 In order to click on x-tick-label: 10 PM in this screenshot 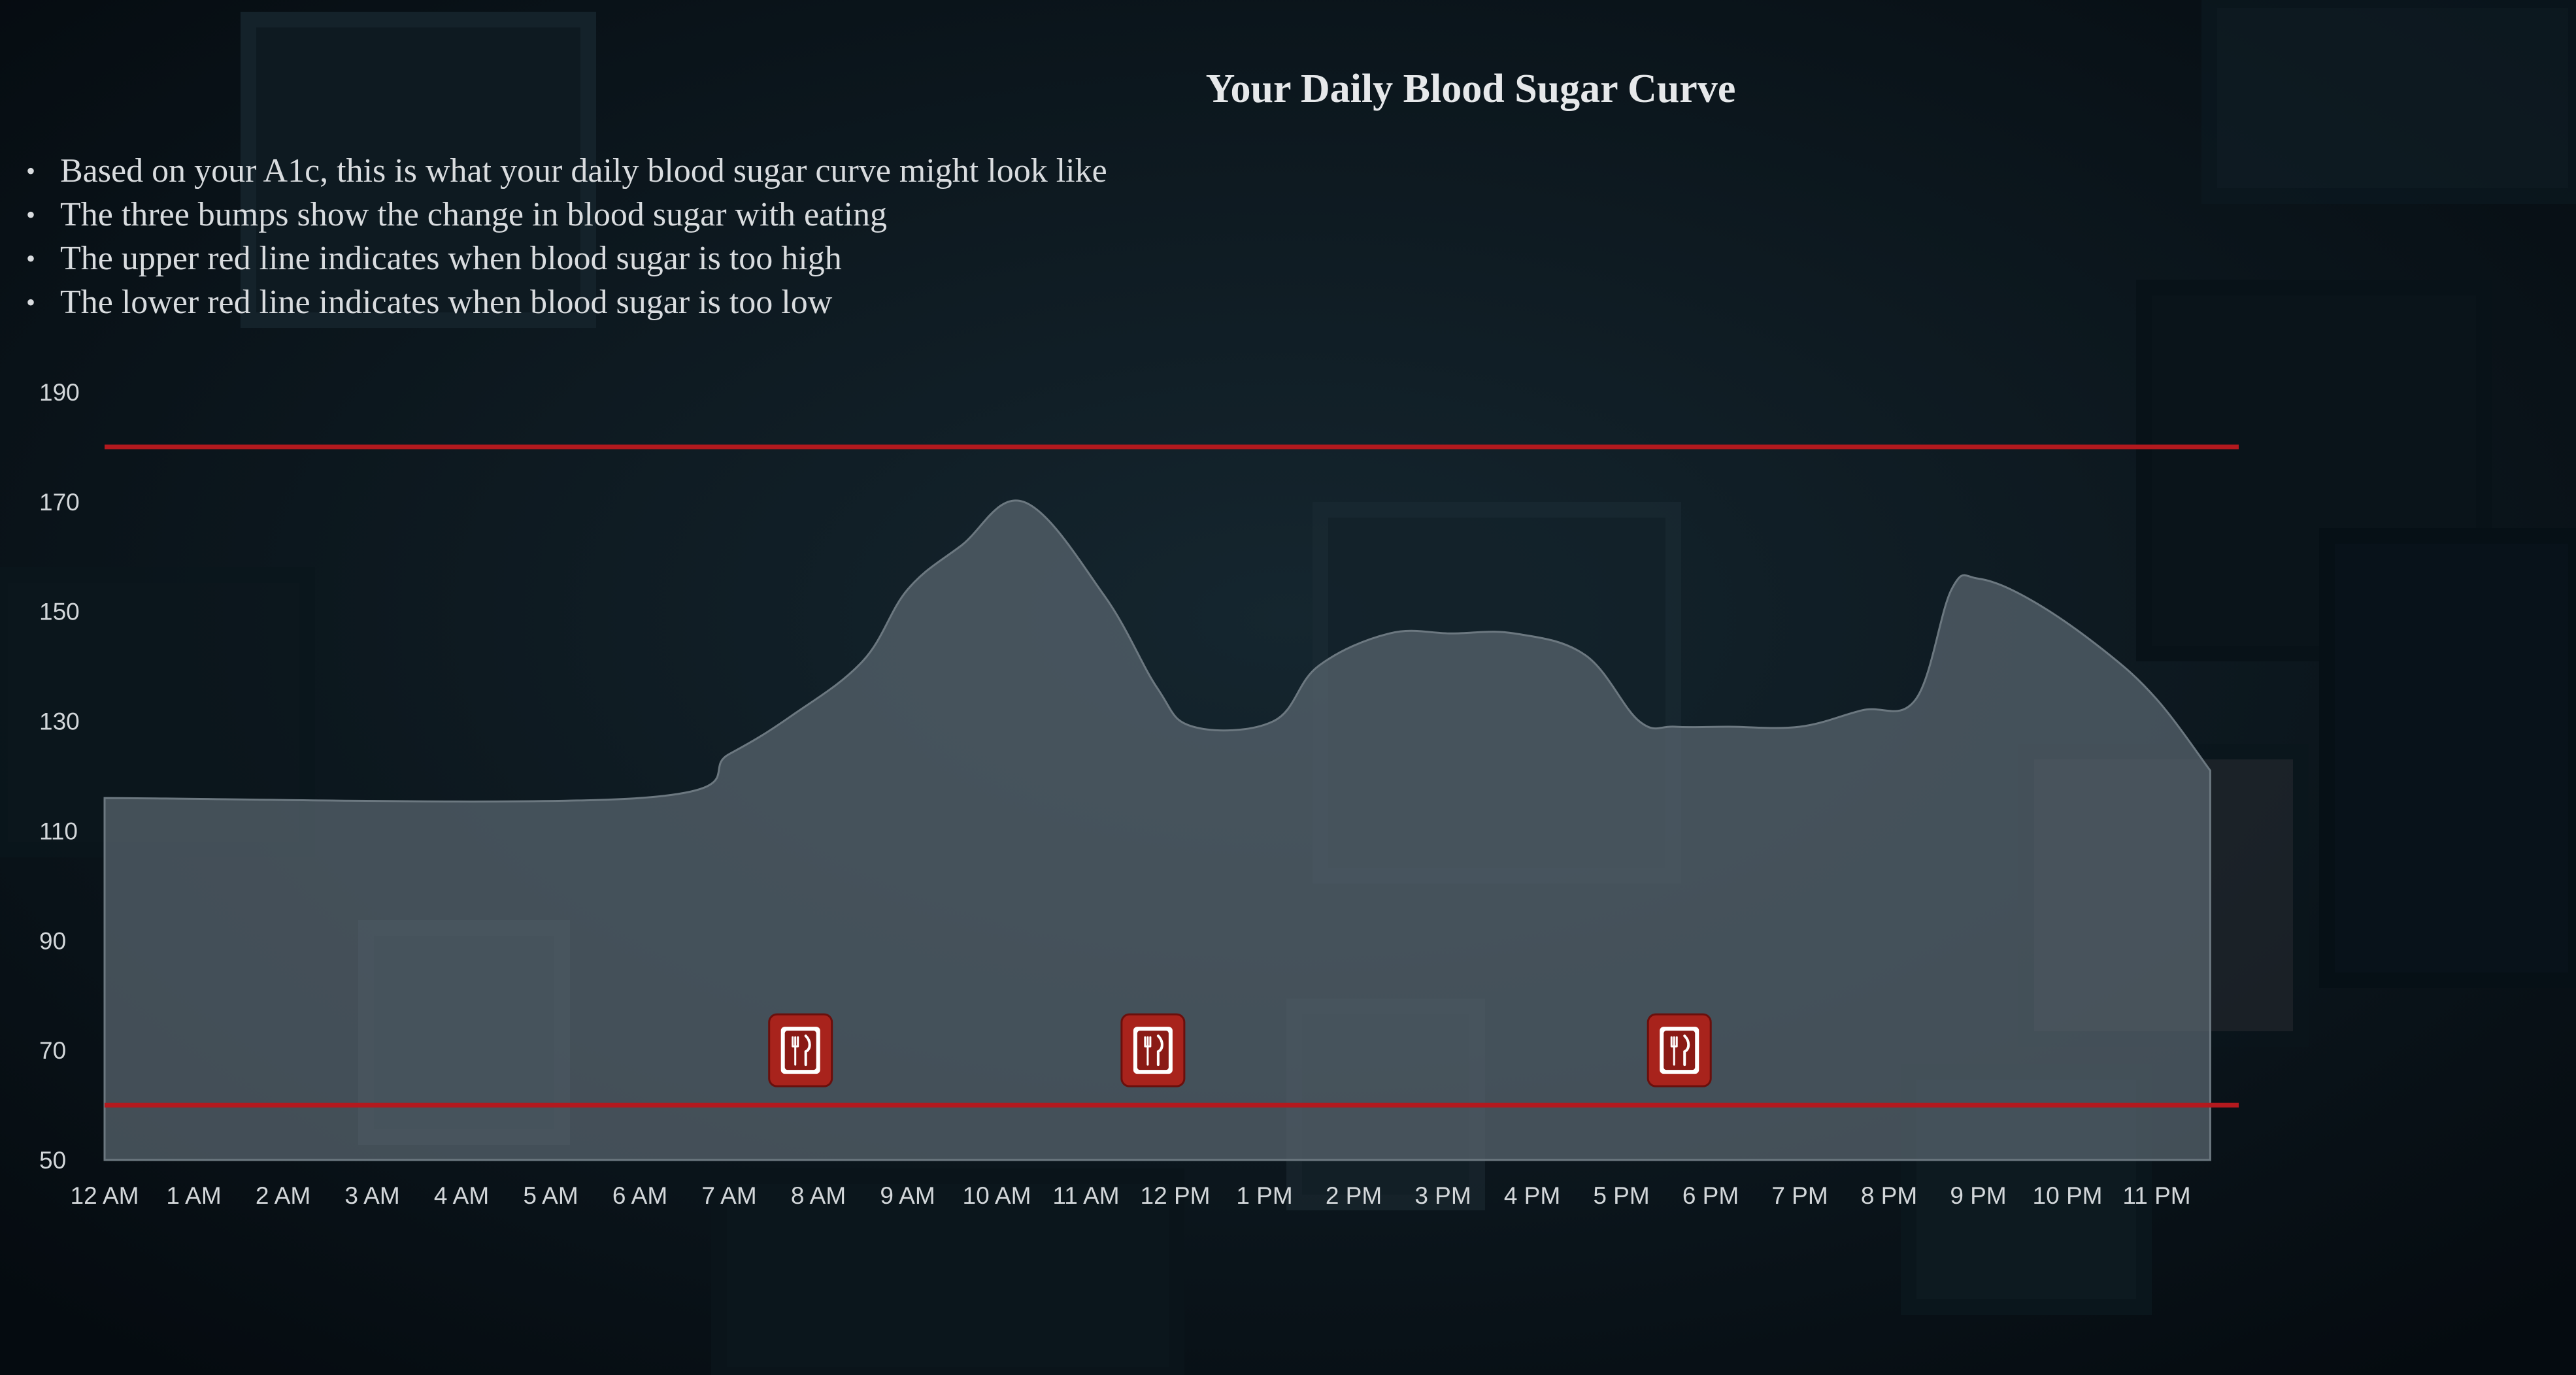, I will do `click(2068, 1195)`.